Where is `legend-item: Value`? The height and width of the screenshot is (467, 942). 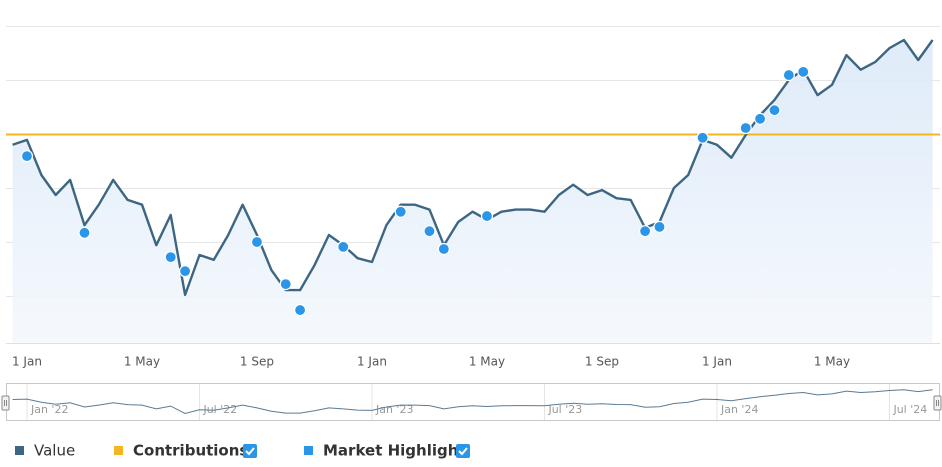
legend-item: Value is located at coordinates (45, 451).